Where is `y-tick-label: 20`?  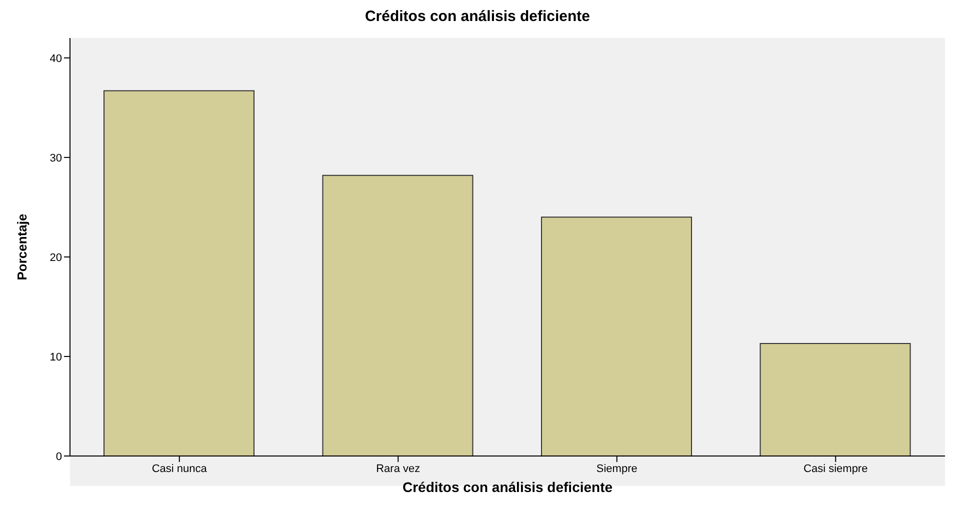
y-tick-label: 20 is located at coordinates (56, 258).